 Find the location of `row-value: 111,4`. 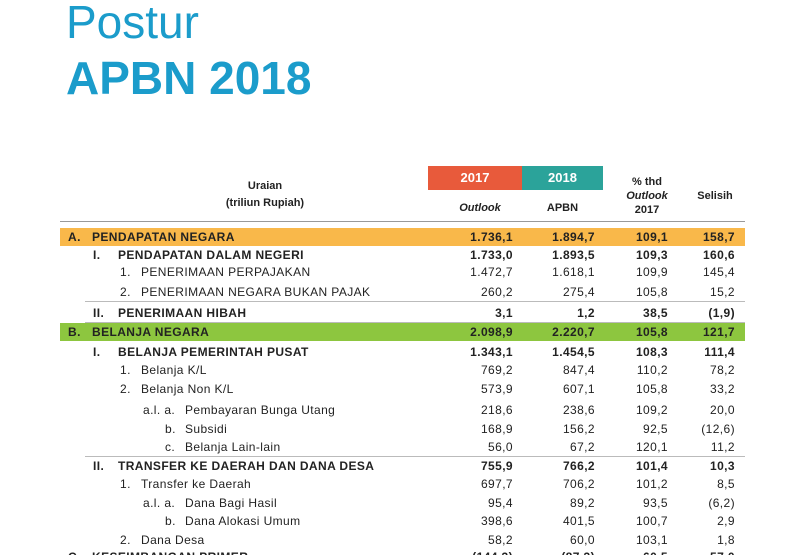

row-value: 111,4 is located at coordinates (719, 352).